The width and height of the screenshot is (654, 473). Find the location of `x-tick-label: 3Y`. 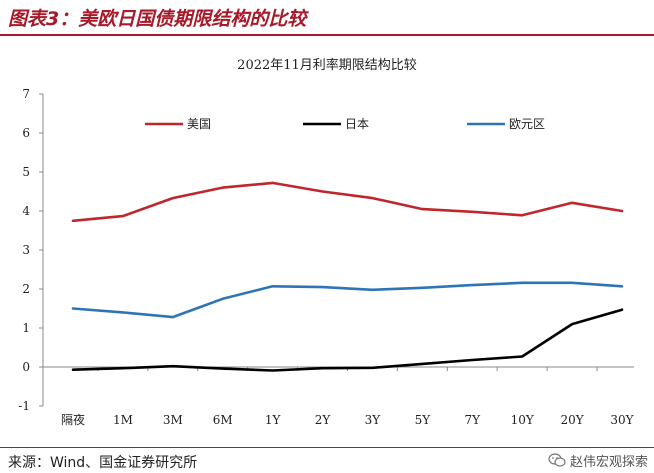

x-tick-label: 3Y is located at coordinates (373, 420).